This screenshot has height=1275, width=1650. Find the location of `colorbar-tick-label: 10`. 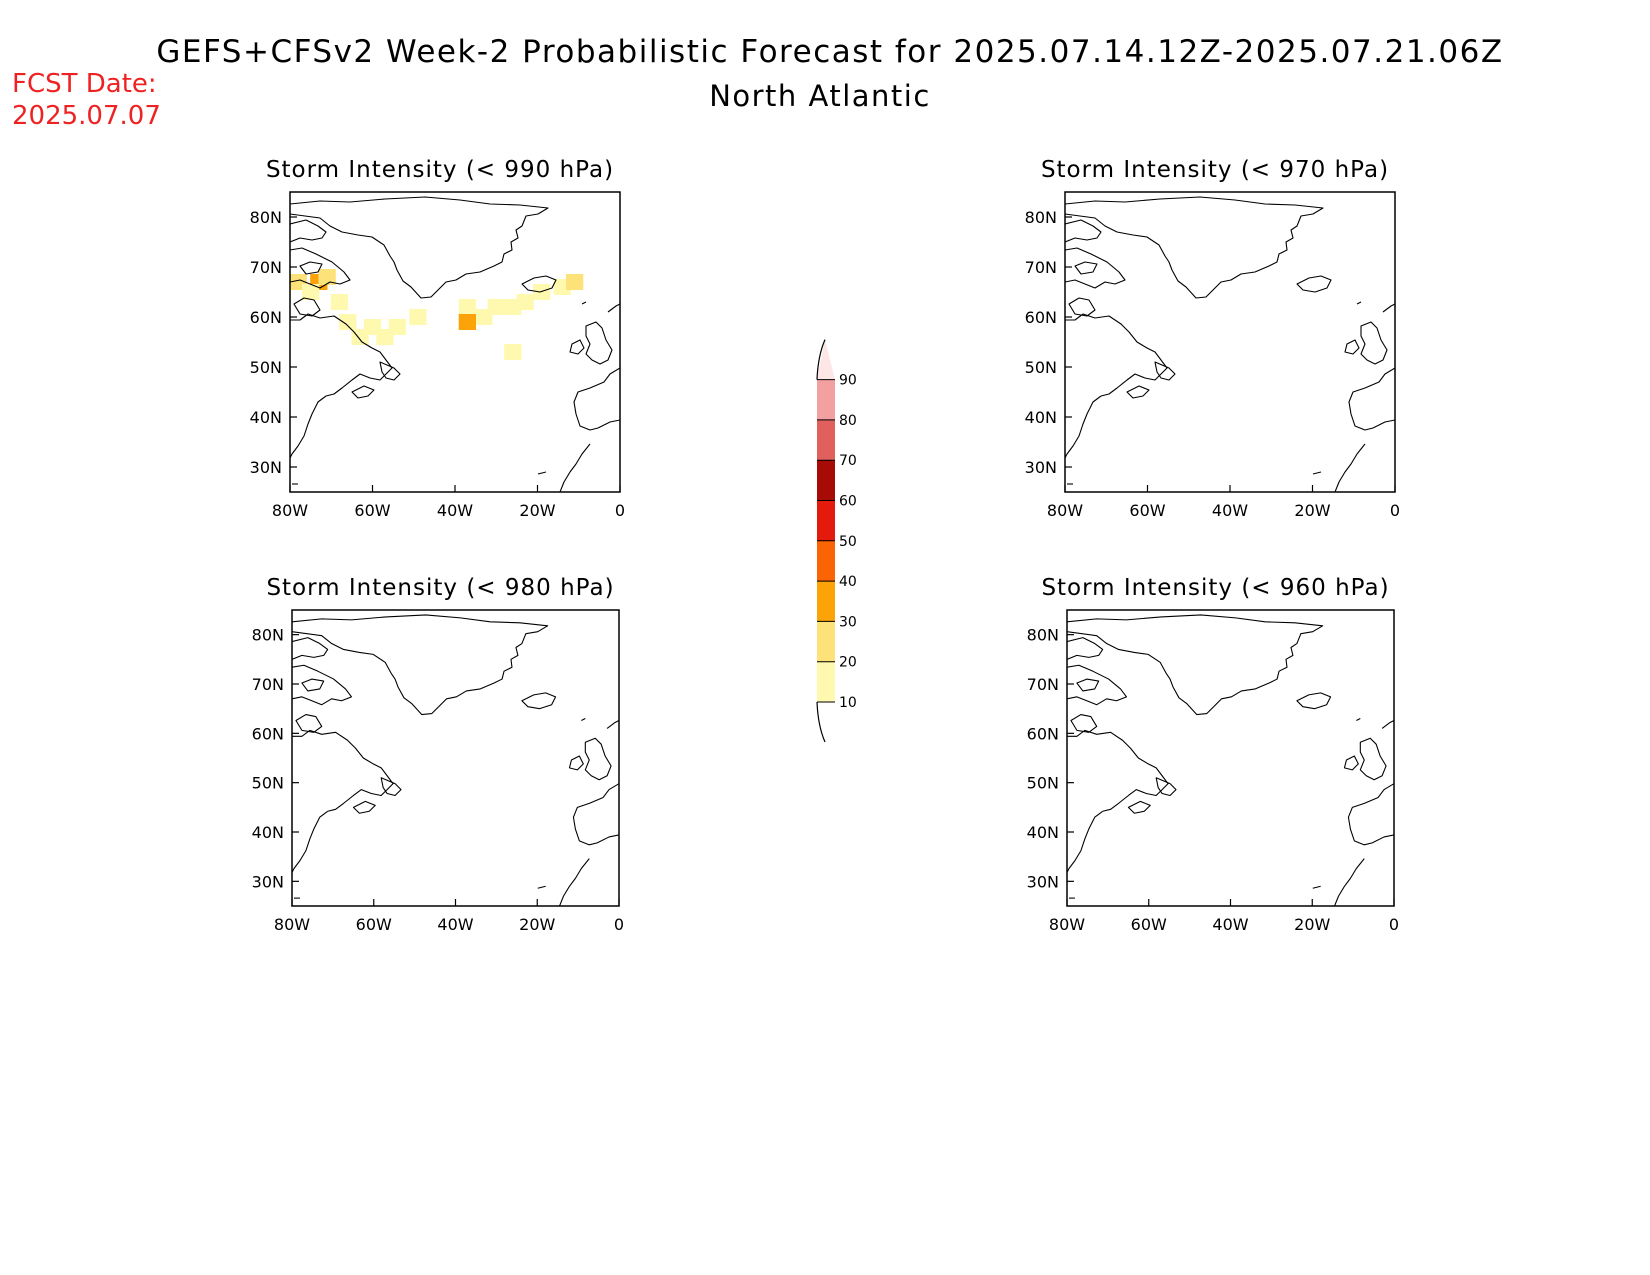

colorbar-tick-label: 10 is located at coordinates (848, 703).